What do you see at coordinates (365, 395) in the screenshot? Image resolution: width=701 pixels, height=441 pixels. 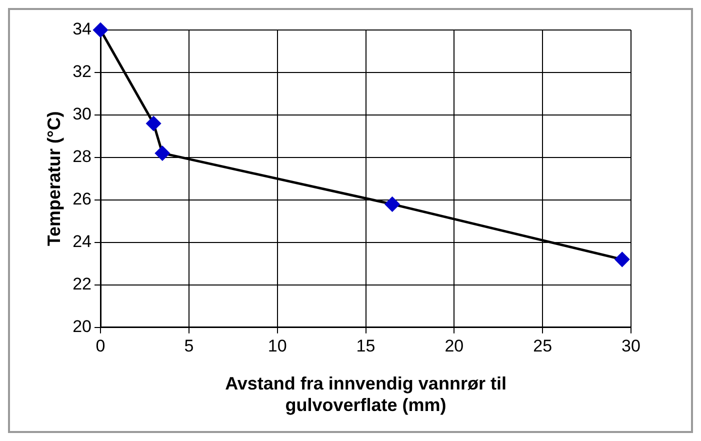 I see `x-axis-title: Avstand fra innvendig vannrør til gulvoverflate (mm)` at bounding box center [365, 395].